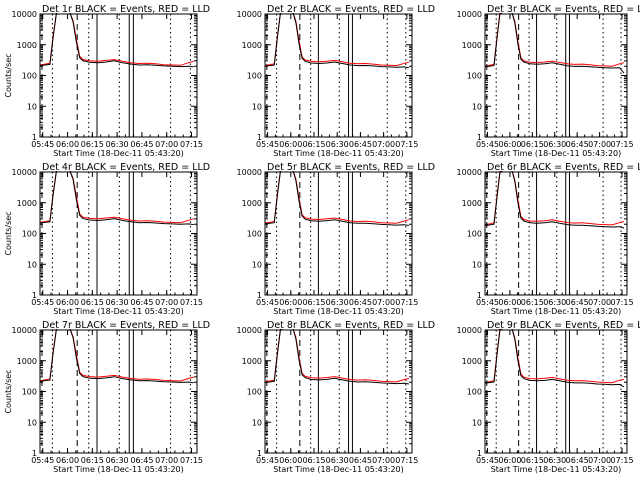 The height and width of the screenshot is (480, 640). What do you see at coordinates (351, 325) in the screenshot?
I see `panel-title: Det 8r BLACK = Events, RED = LLD` at bounding box center [351, 325].